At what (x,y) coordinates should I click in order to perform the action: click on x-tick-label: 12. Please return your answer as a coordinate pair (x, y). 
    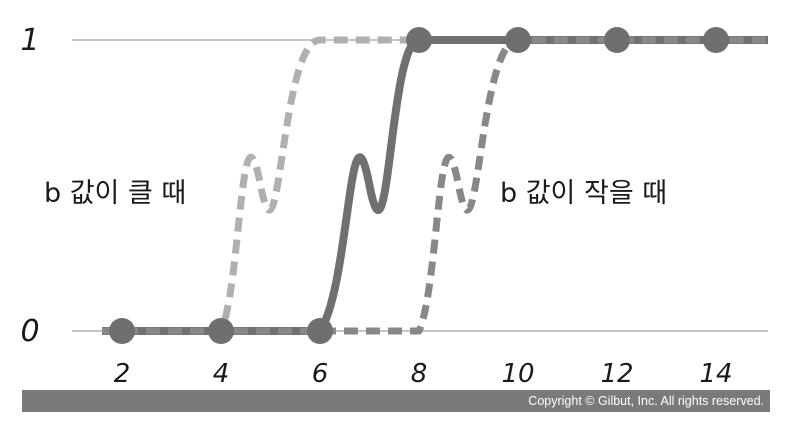
    Looking at the image, I should click on (616, 374).